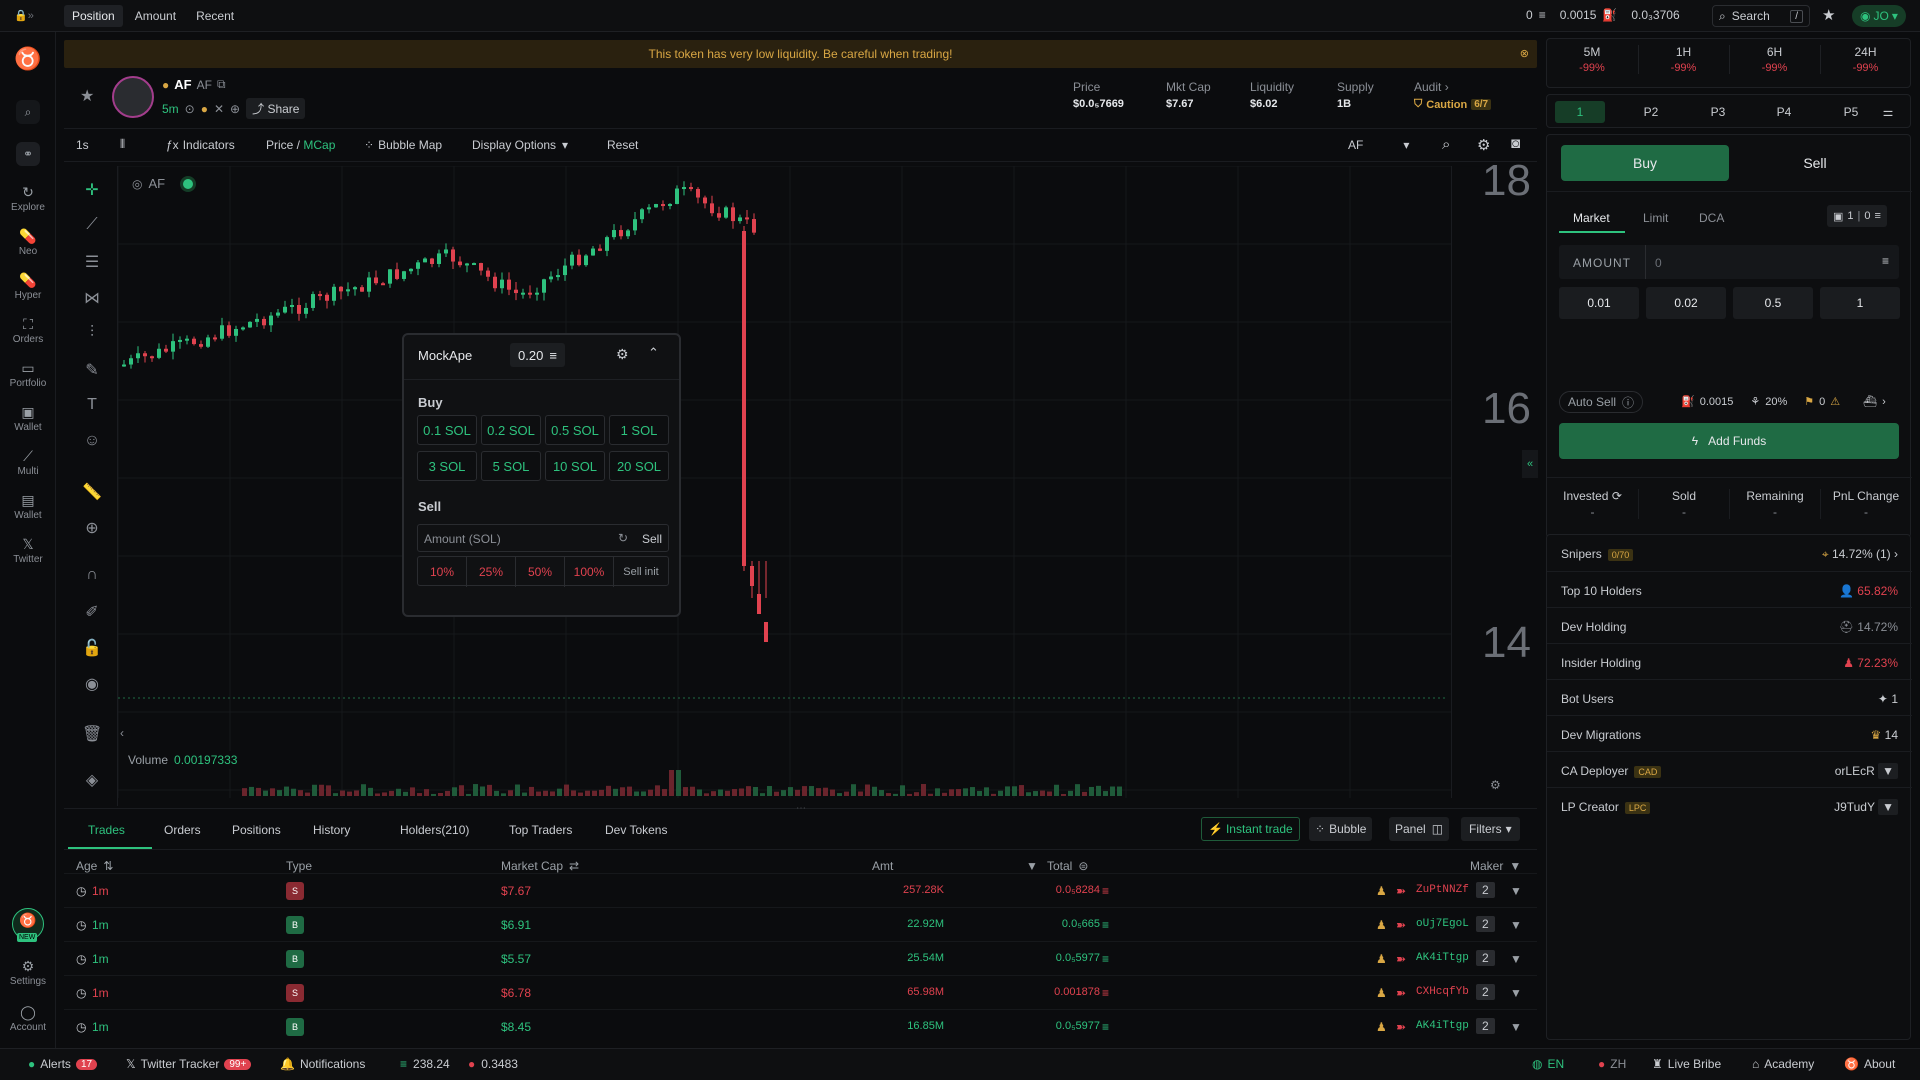 The height and width of the screenshot is (1080, 1920). Describe the element at coordinates (1888, 112) in the screenshot. I see `sliders-icon: ⚌` at that location.